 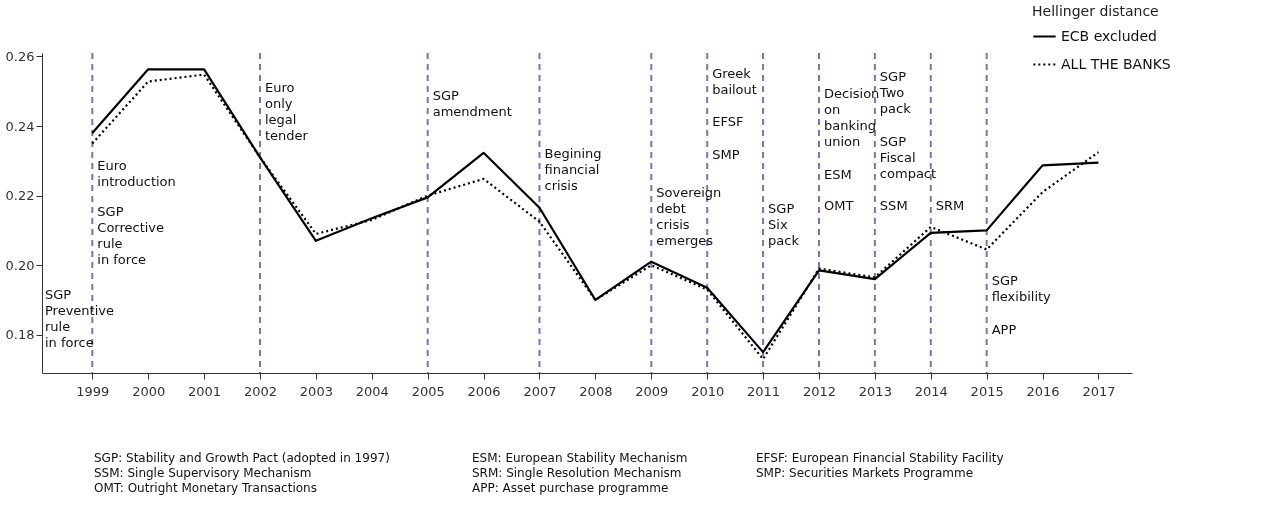 I want to click on y-tick-label: 0.22, so click(x=20, y=196).